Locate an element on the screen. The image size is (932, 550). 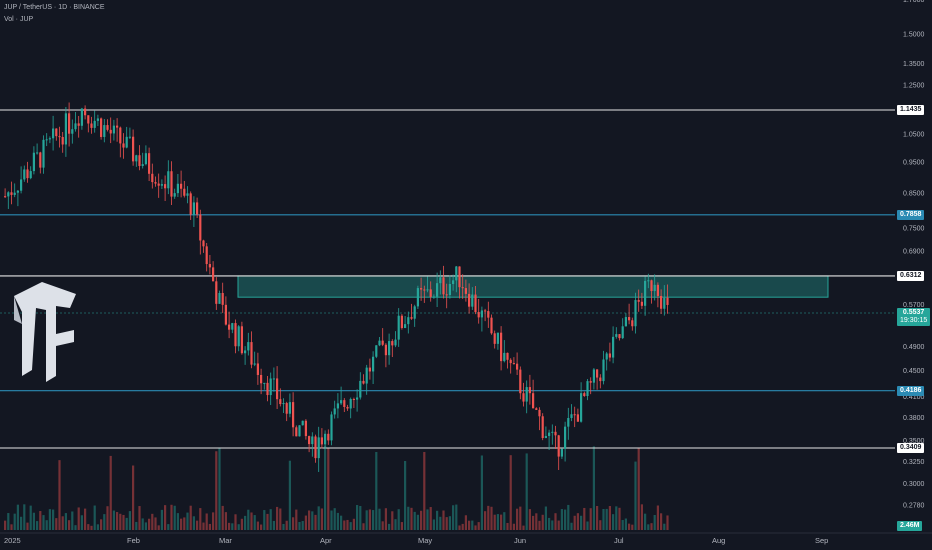
time-axis: 2025 Feb Mar Apr May Jun Jul Aug Sep is located at coordinates (466, 538).